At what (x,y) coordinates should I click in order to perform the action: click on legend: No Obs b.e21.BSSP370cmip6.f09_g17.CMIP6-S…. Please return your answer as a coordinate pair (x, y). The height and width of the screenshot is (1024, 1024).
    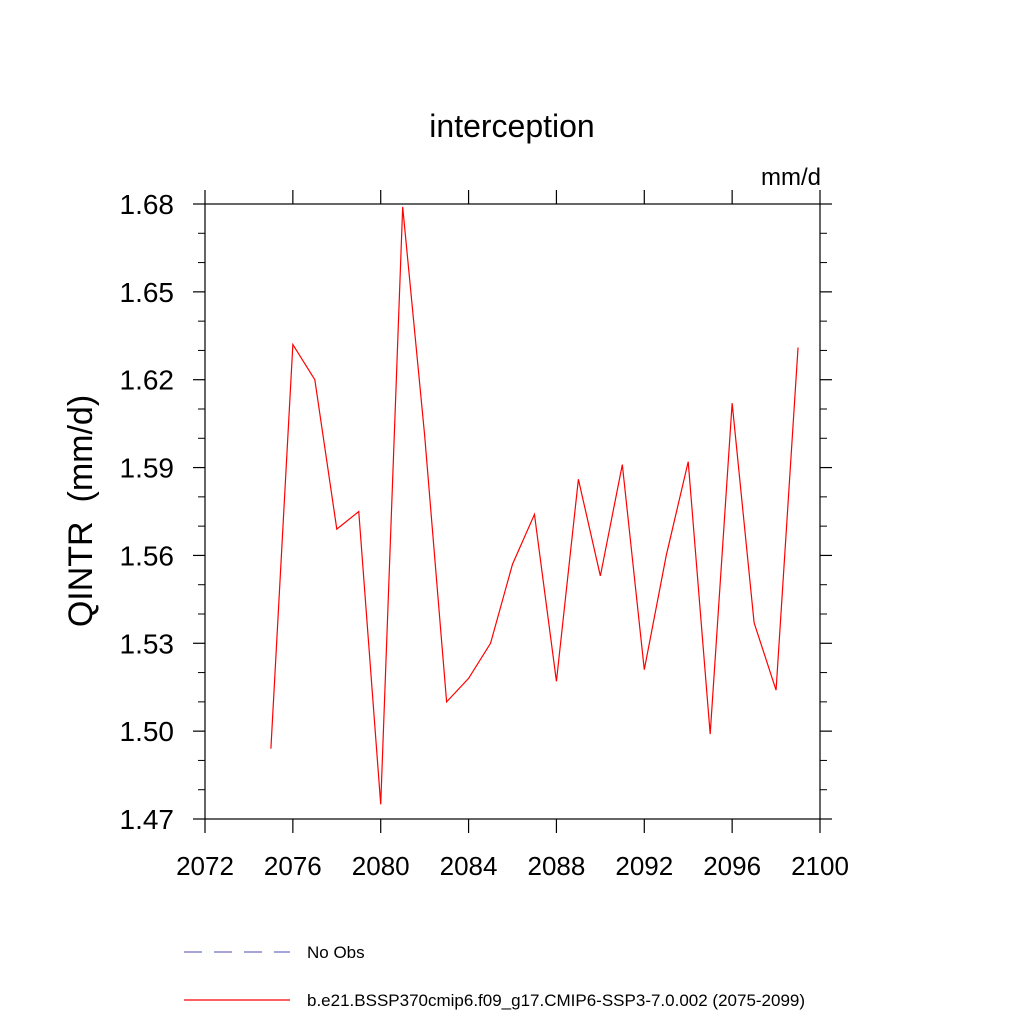
    Looking at the image, I should click on (494, 976).